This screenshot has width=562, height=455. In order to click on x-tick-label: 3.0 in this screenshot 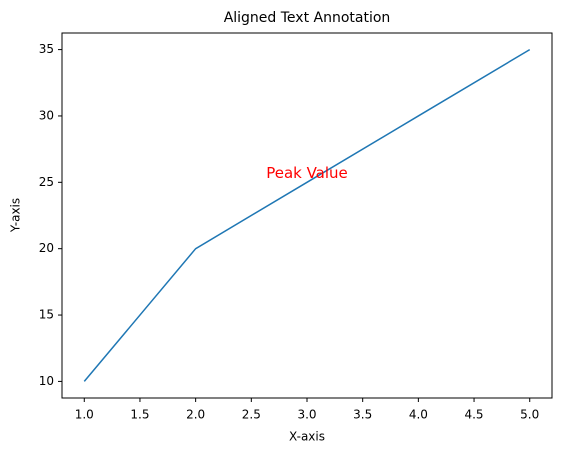, I will do `click(306, 415)`.